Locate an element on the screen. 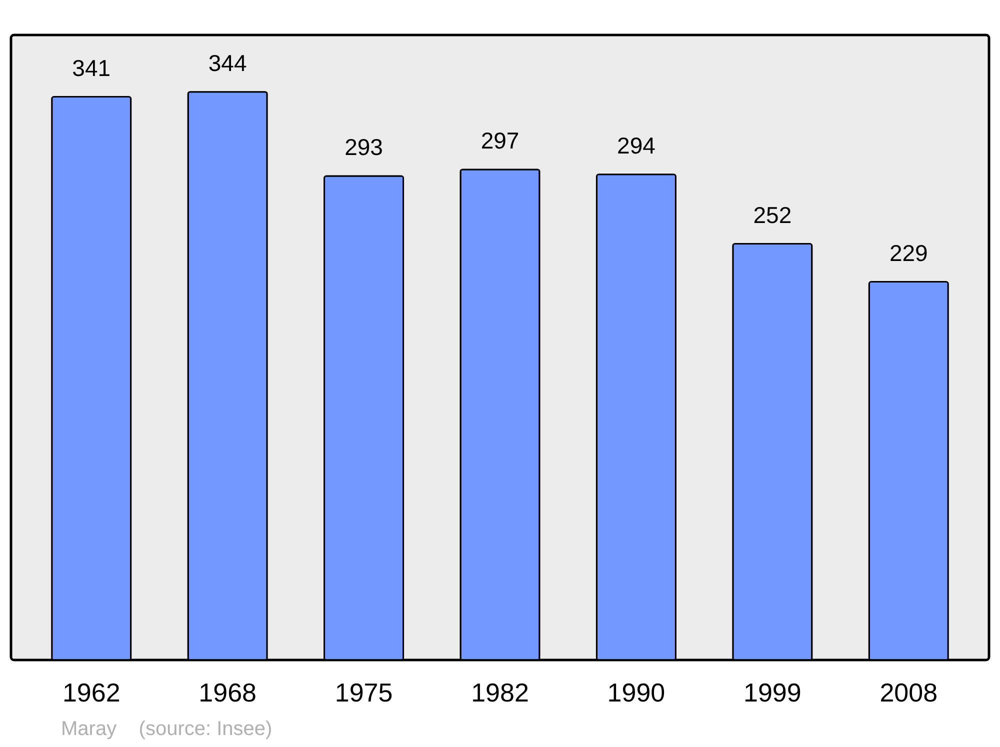 The height and width of the screenshot is (747, 1000). x-tick-label: 1962 is located at coordinates (91, 693).